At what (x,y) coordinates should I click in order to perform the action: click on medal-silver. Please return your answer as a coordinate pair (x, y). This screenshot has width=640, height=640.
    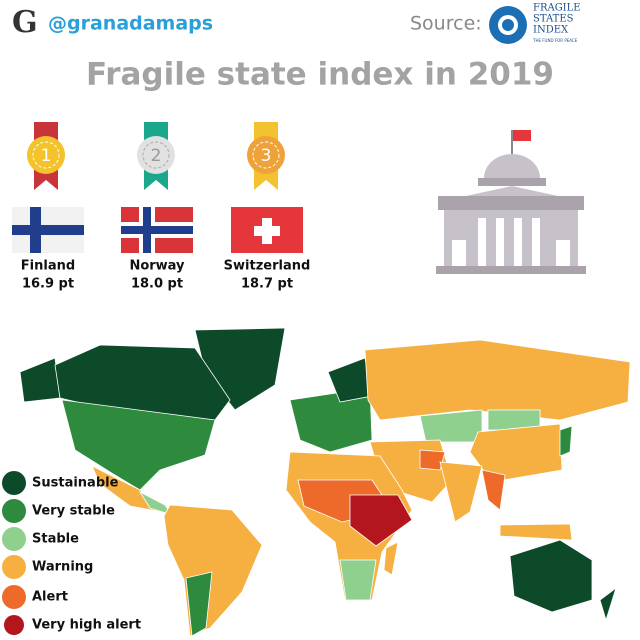
    Looking at the image, I should click on (156, 156).